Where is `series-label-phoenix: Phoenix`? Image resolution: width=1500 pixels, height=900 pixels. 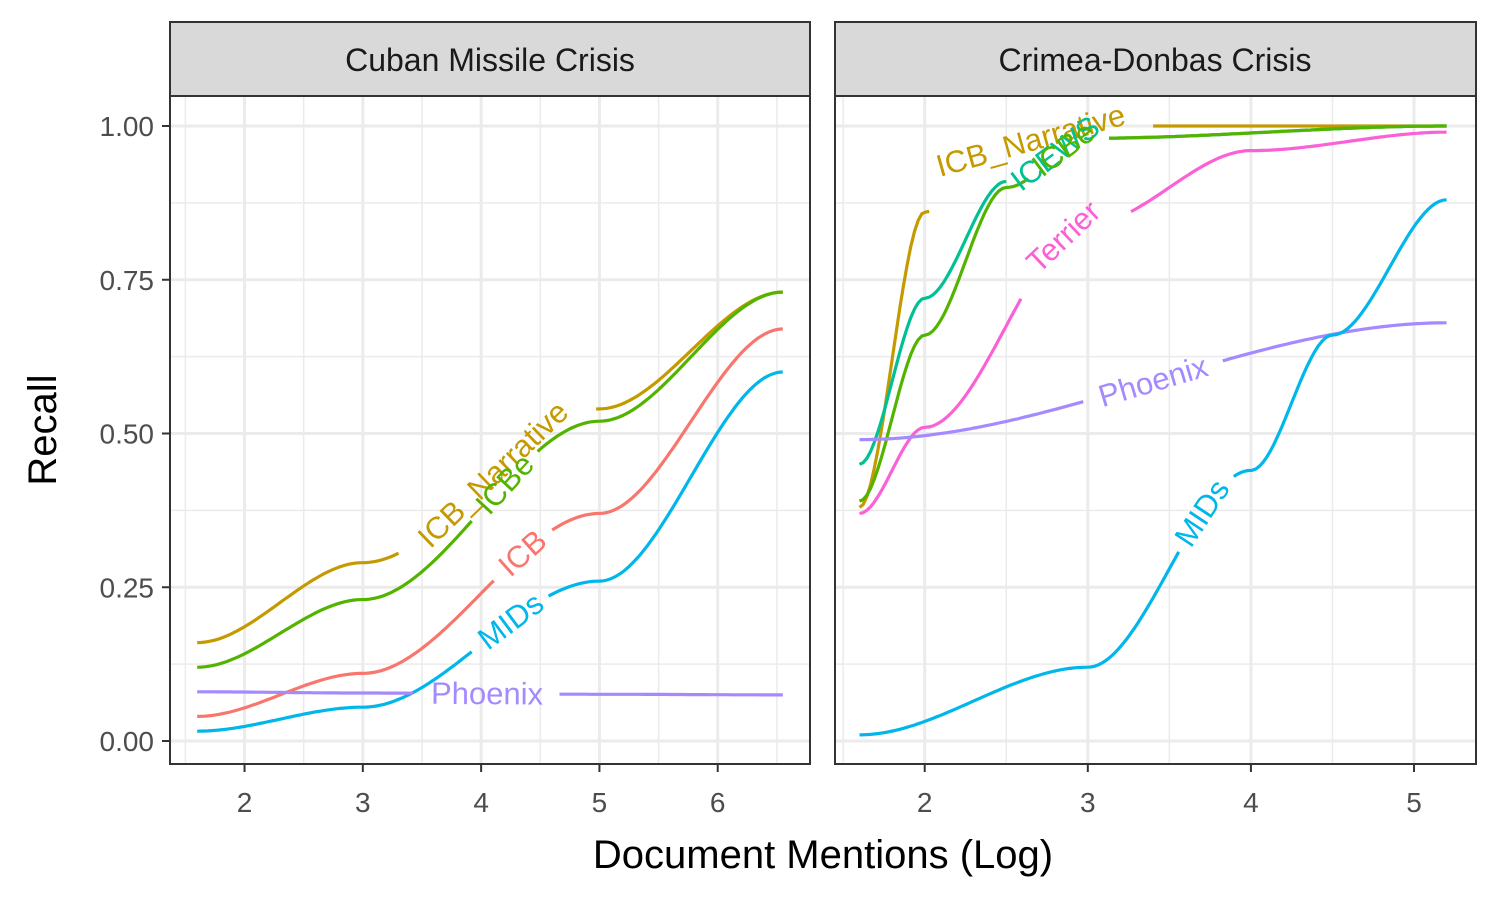
series-label-phoenix: Phoenix is located at coordinates (487, 694).